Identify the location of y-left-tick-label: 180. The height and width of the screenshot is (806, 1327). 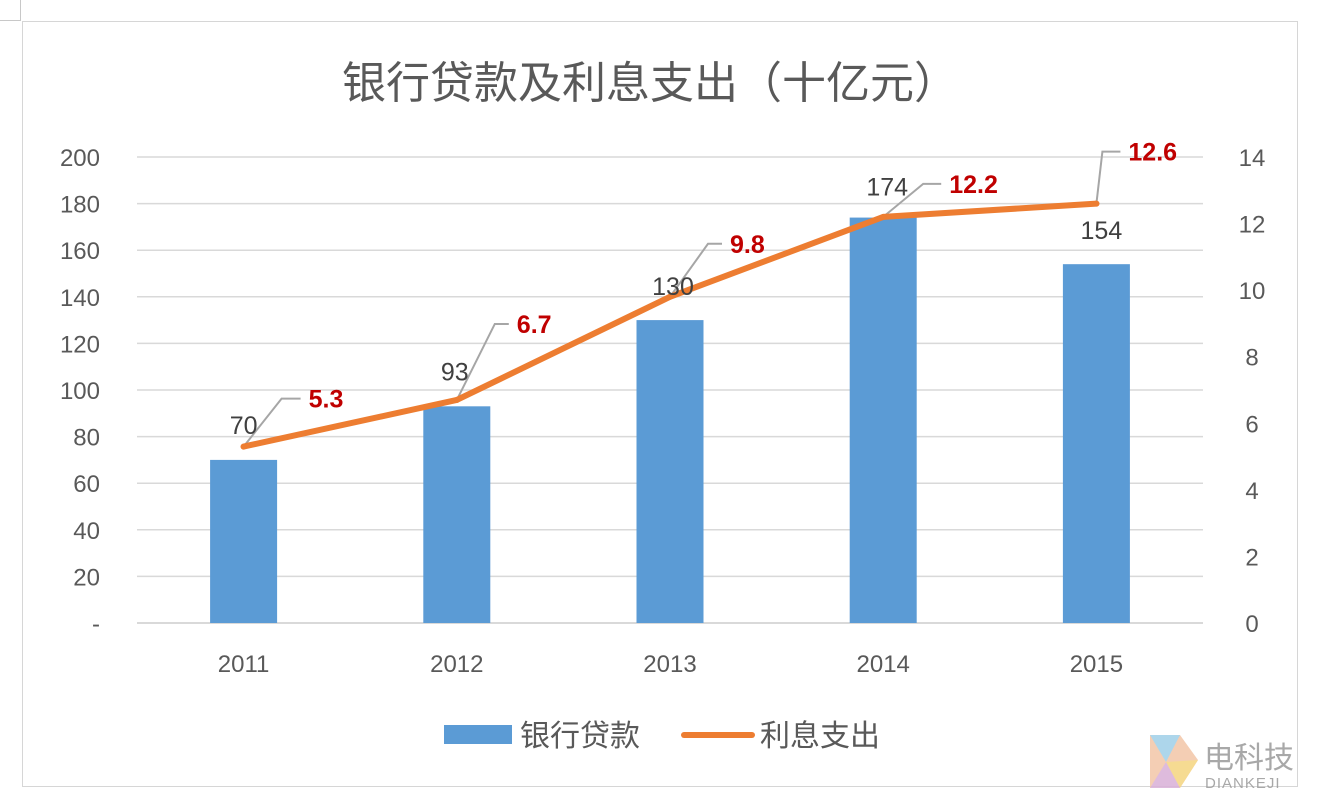
(80, 205).